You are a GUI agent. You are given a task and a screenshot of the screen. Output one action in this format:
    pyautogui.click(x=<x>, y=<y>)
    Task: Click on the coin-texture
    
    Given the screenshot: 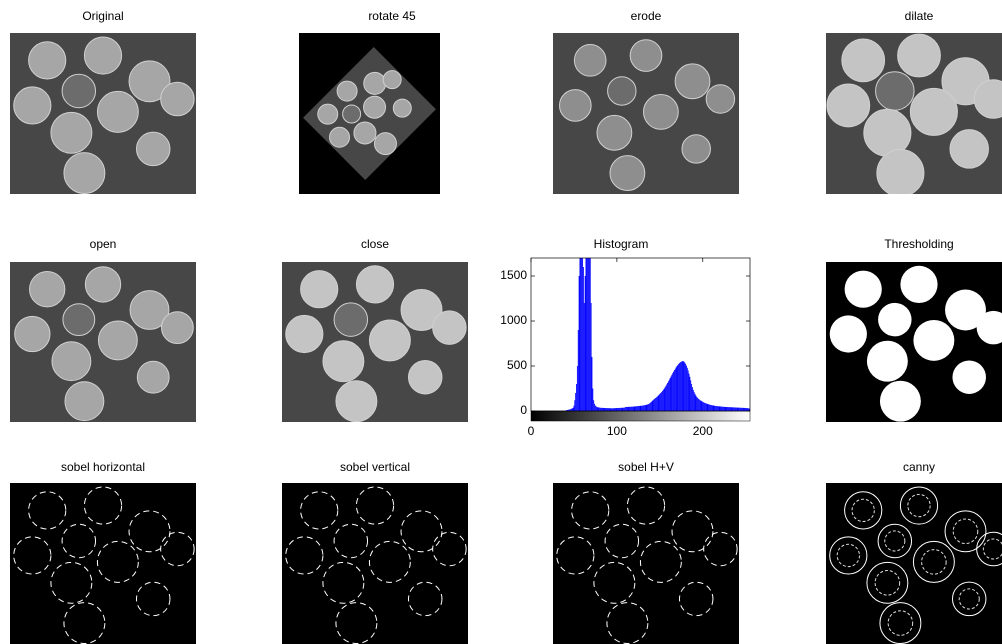 What is the action you would take?
    pyautogui.click(x=895, y=541)
    